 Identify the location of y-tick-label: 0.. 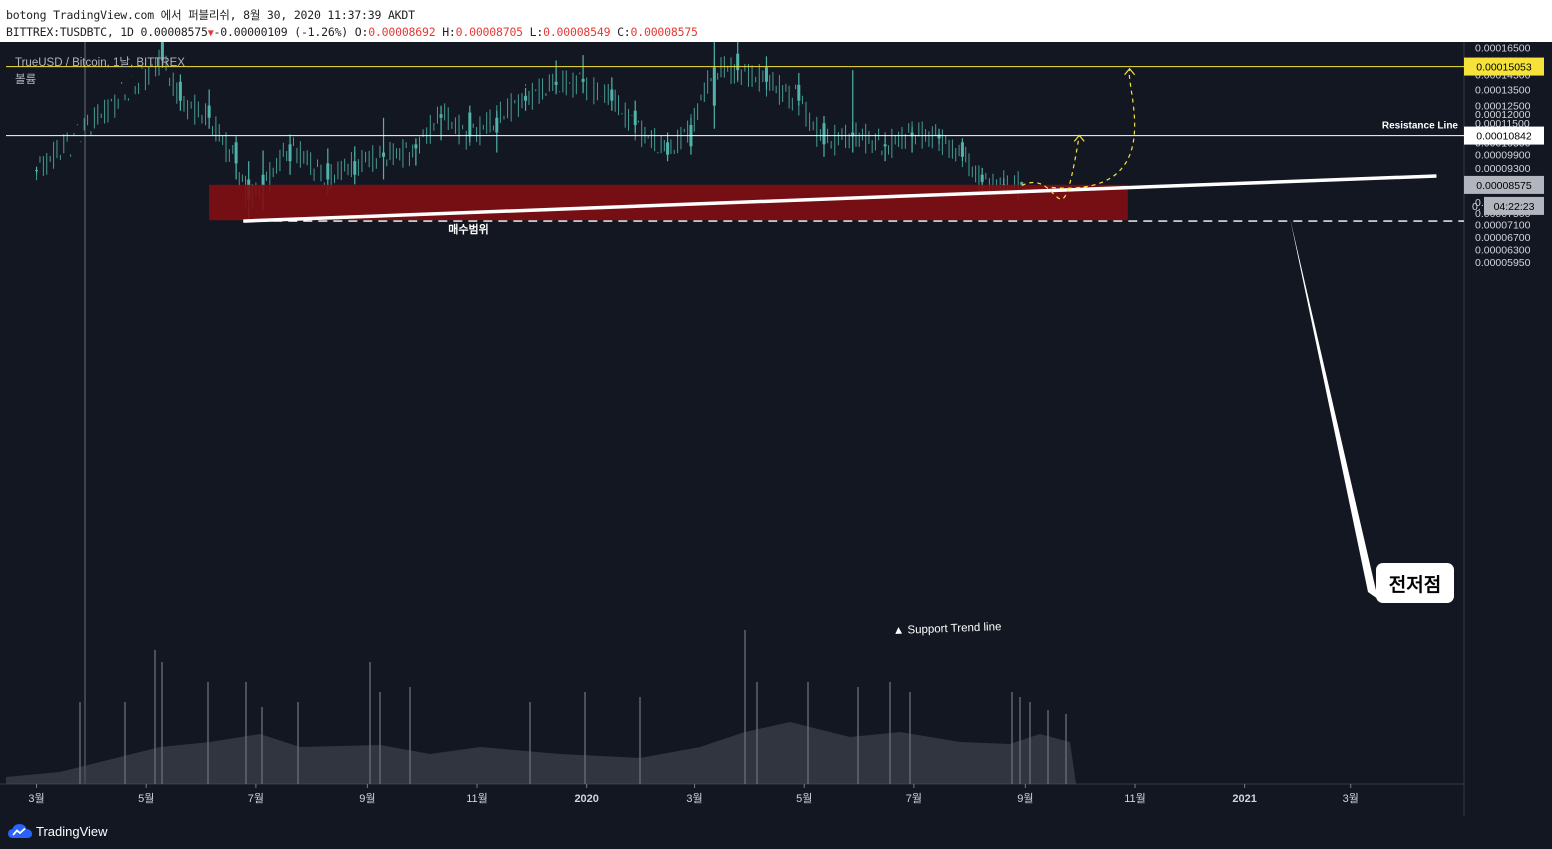
(1476, 207).